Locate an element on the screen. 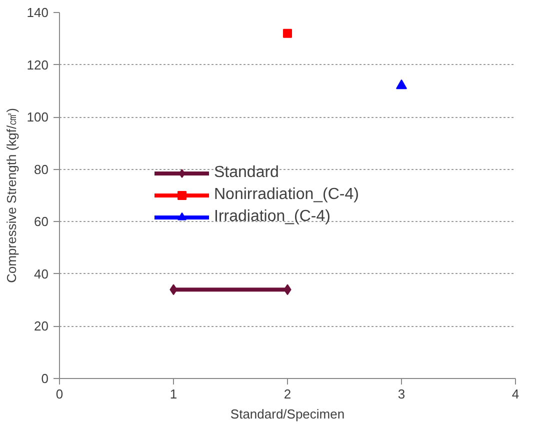 This screenshot has width=540, height=424. y-tick-label: 60 is located at coordinates (41, 222).